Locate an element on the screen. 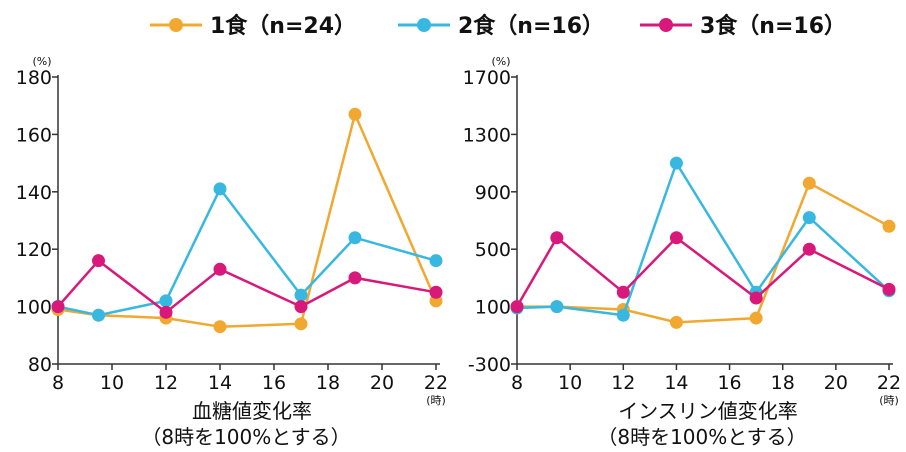 This screenshot has height=452, width=906. y-tick-label: 1700 is located at coordinates (487, 78).